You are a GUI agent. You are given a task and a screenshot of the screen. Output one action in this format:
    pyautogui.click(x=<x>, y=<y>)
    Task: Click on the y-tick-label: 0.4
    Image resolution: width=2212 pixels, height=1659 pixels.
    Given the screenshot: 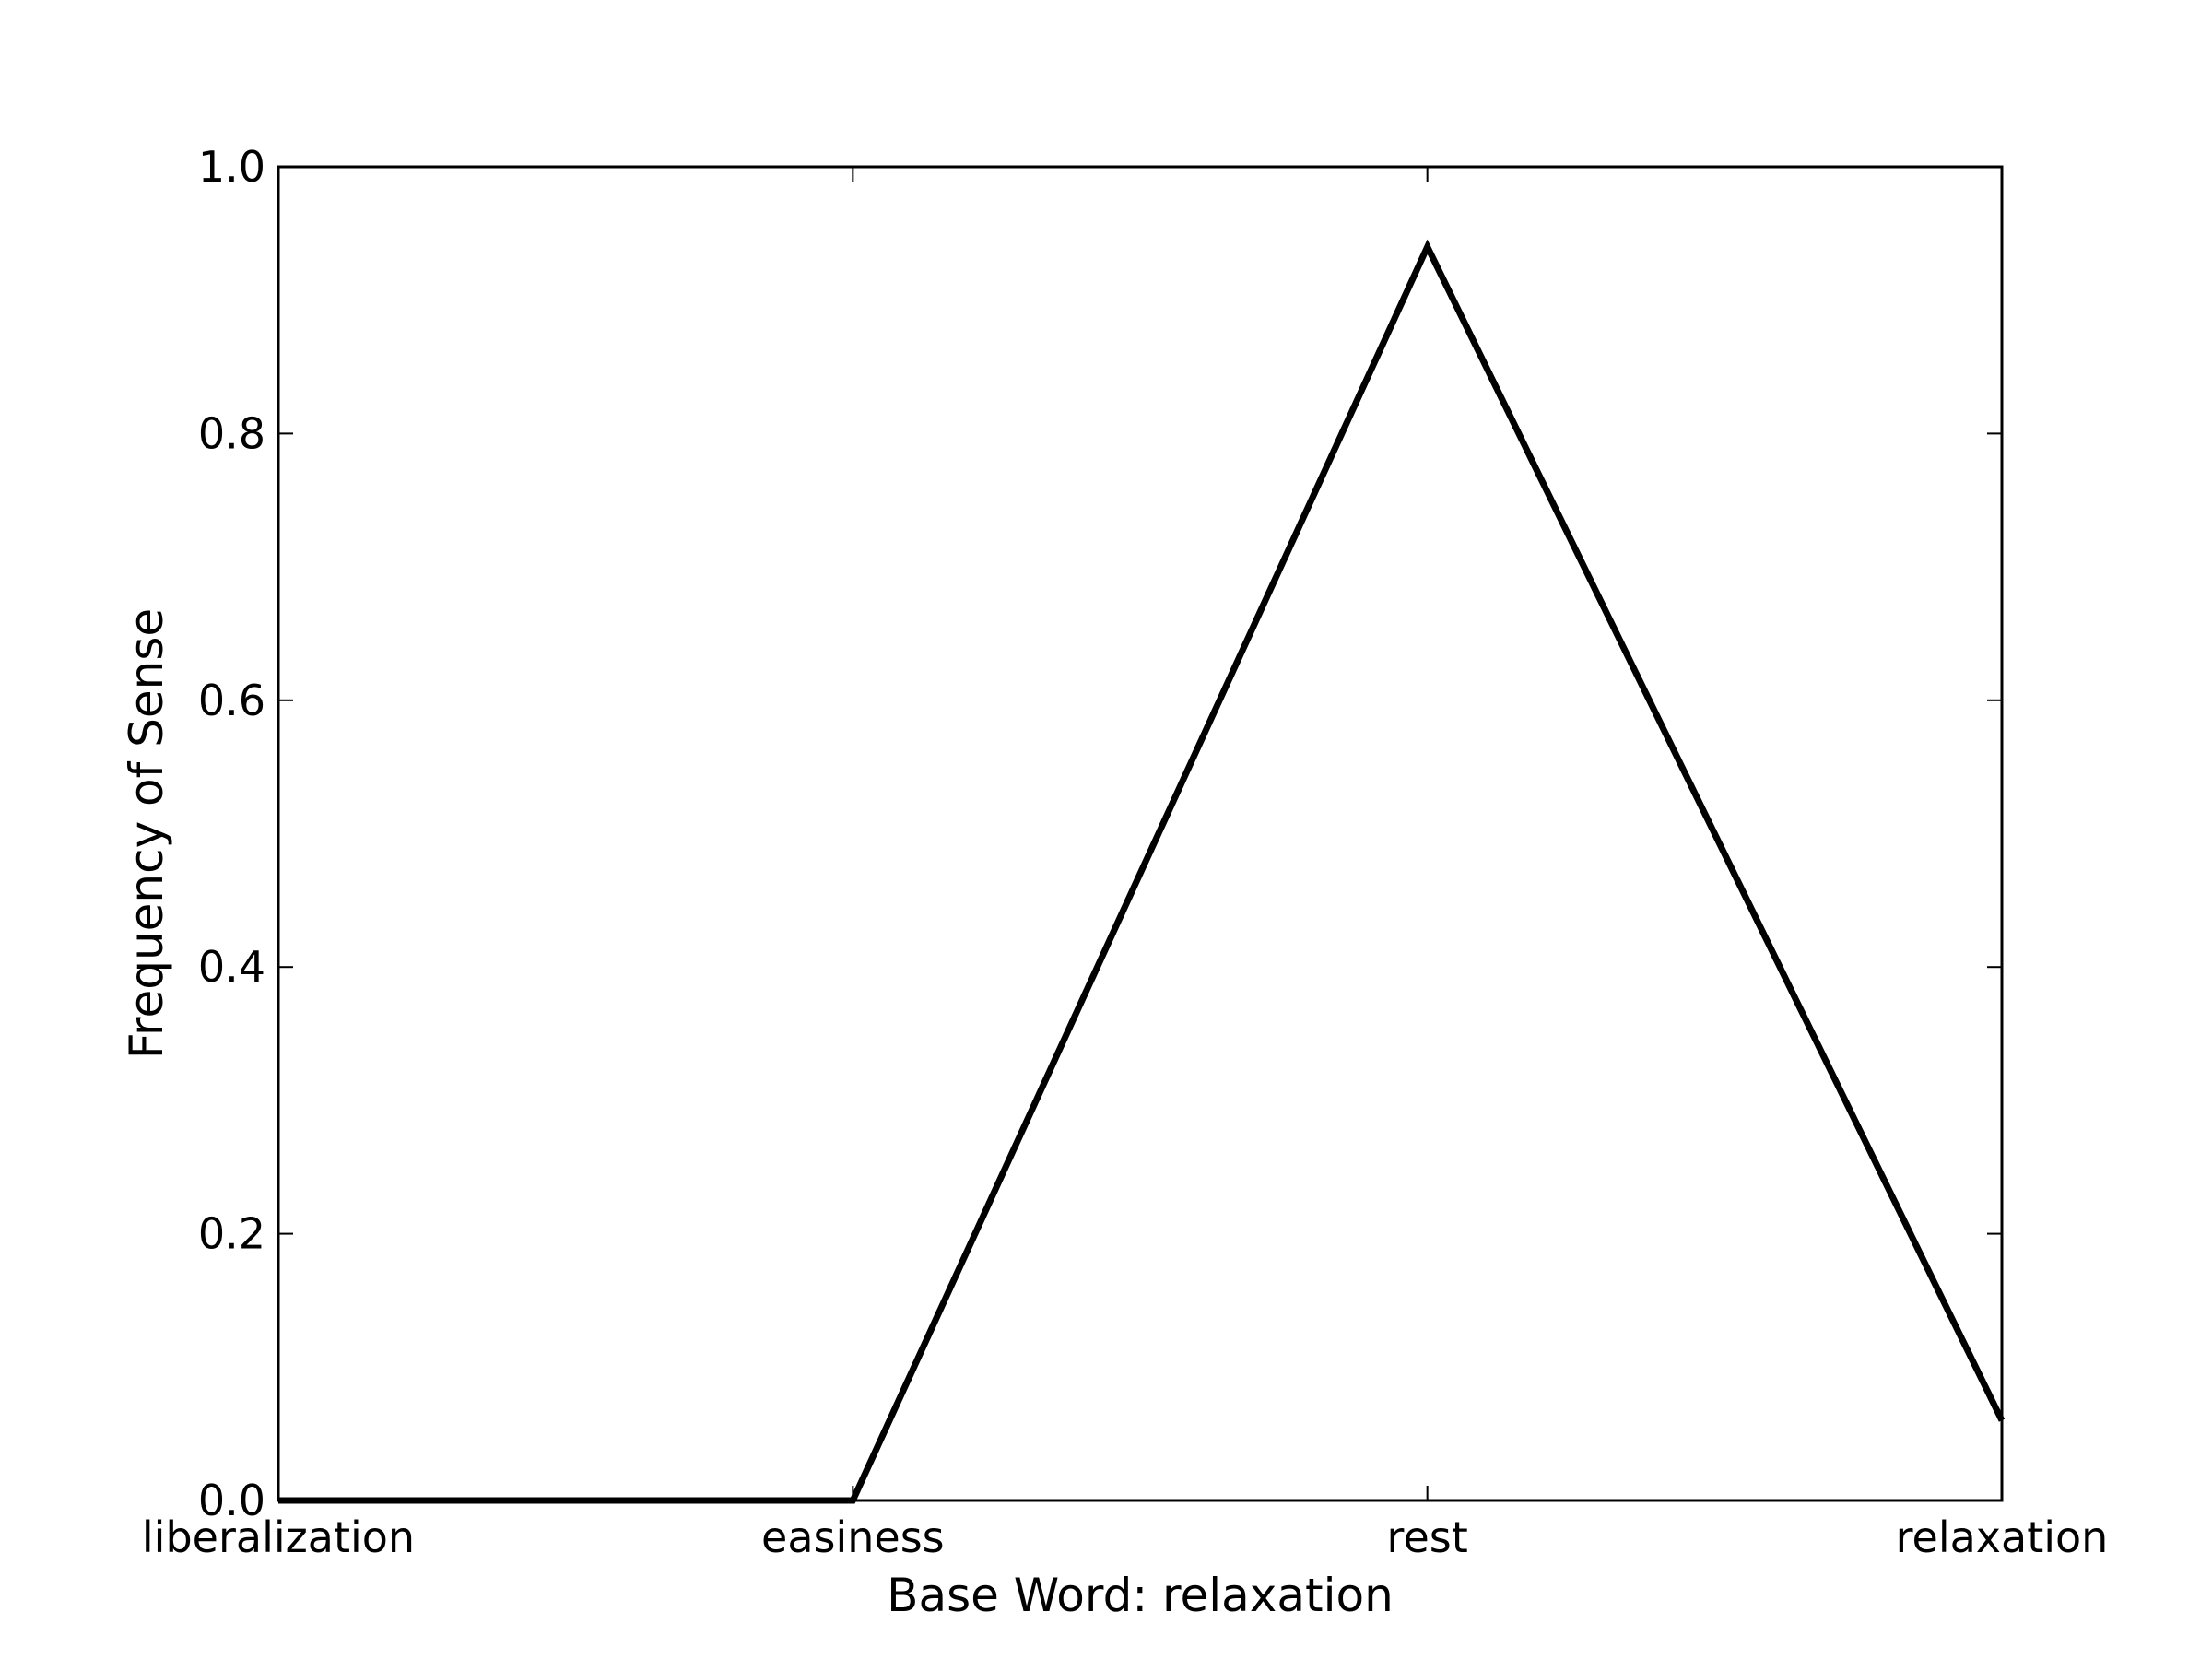 What is the action you would take?
    pyautogui.click(x=231, y=967)
    